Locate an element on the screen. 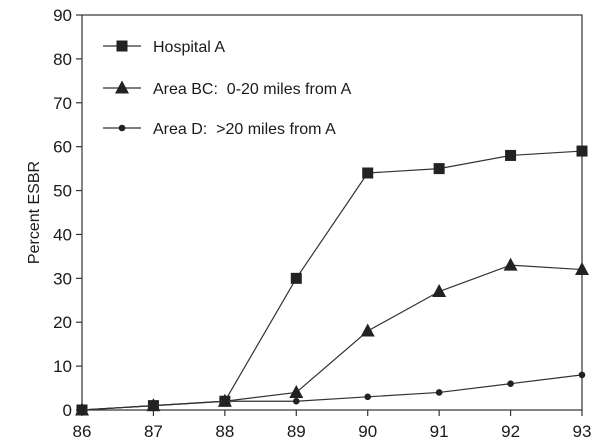 This screenshot has height=448, width=608. series-line is located at coordinates (332, 392).